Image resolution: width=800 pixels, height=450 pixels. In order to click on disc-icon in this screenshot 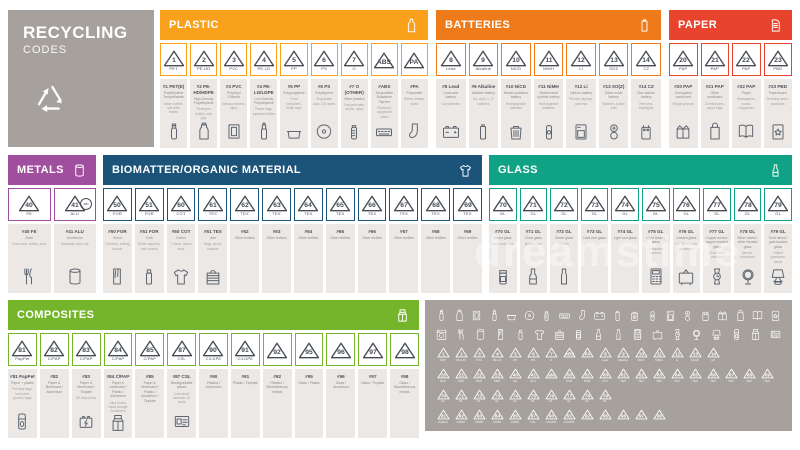, I will do `click(529, 315)`.